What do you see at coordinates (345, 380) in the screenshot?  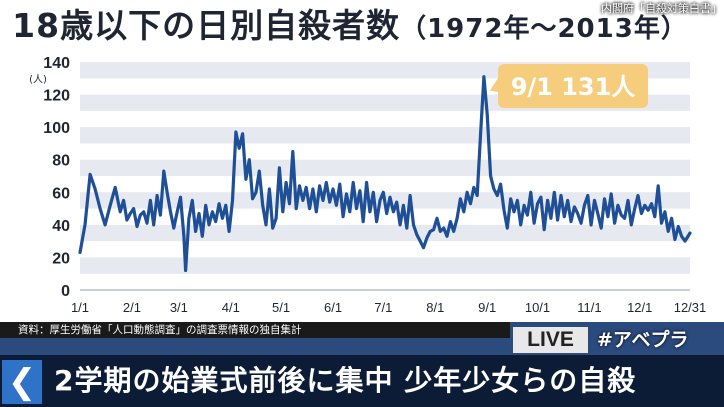 I see `ticker-headline: 2学期の始業式前後に集中 少年少女らの自殺` at bounding box center [345, 380].